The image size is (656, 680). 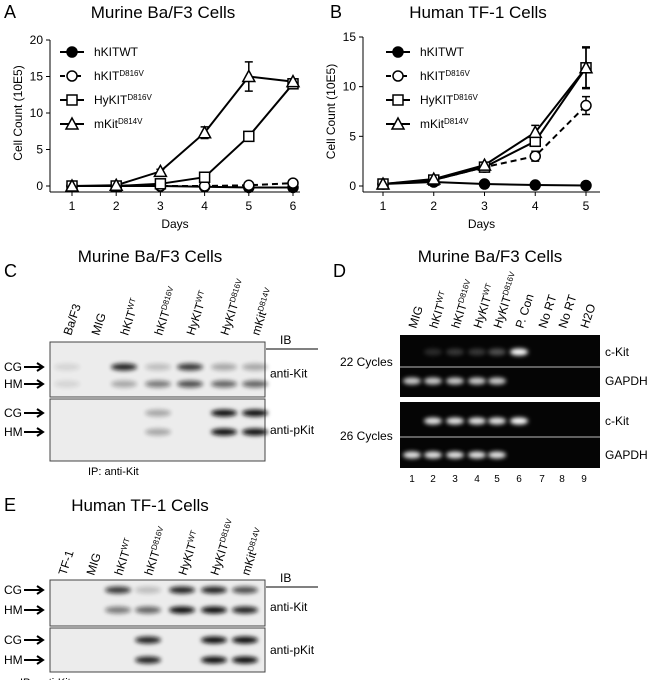 What do you see at coordinates (111, 100) in the screenshot?
I see `legend-label-base: HyKIT` at bounding box center [111, 100].